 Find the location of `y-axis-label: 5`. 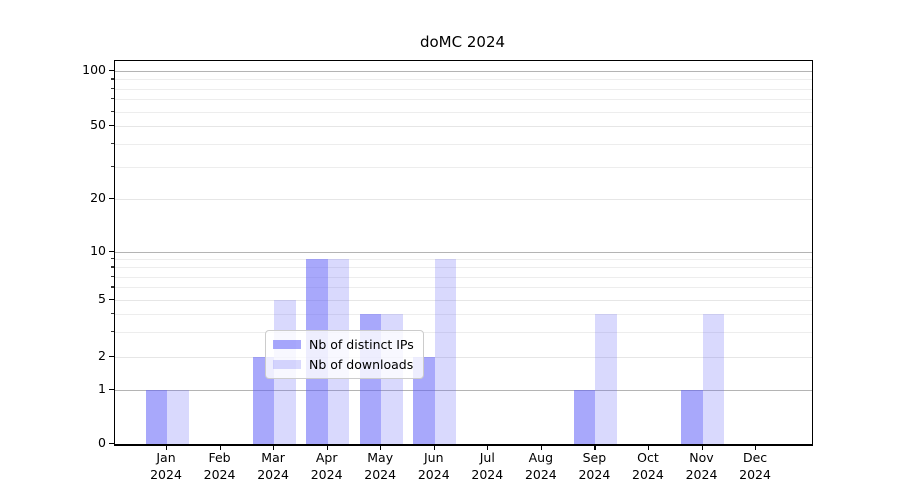

y-axis-label: 5 is located at coordinates (102, 298).